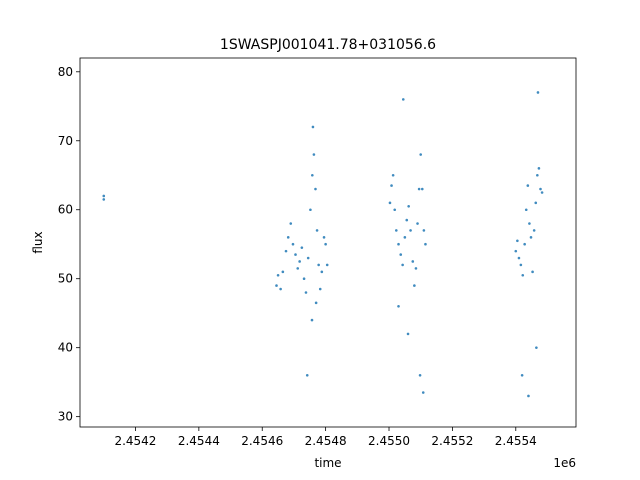 This screenshot has height=480, width=640. I want to click on x-offset-label: 1e6, so click(564, 463).